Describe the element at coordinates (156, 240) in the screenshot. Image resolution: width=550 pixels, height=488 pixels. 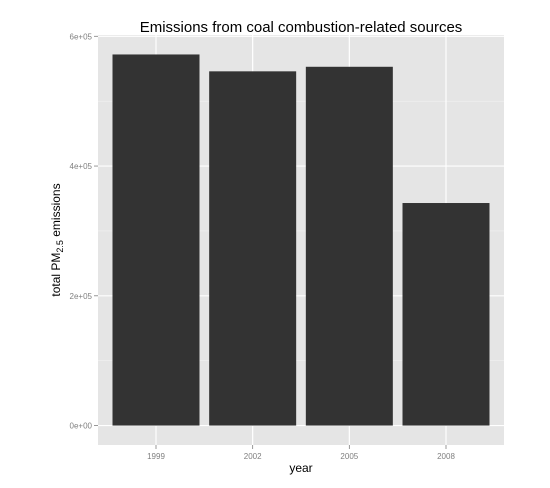
I see `bar-1999` at that location.